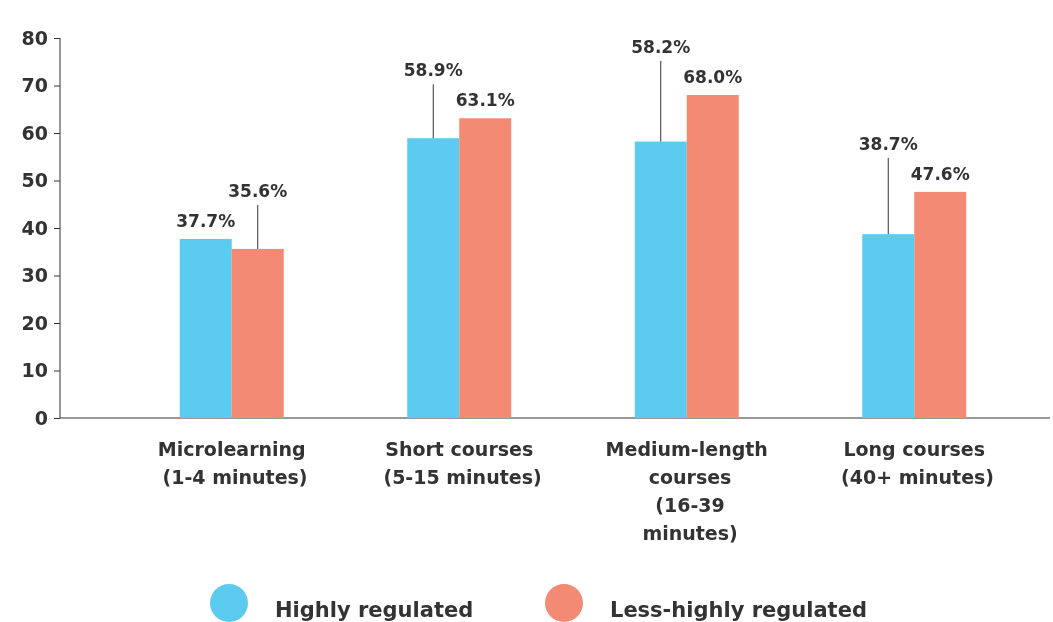  What do you see at coordinates (41, 417) in the screenshot?
I see `y-tick-label: 0` at bounding box center [41, 417].